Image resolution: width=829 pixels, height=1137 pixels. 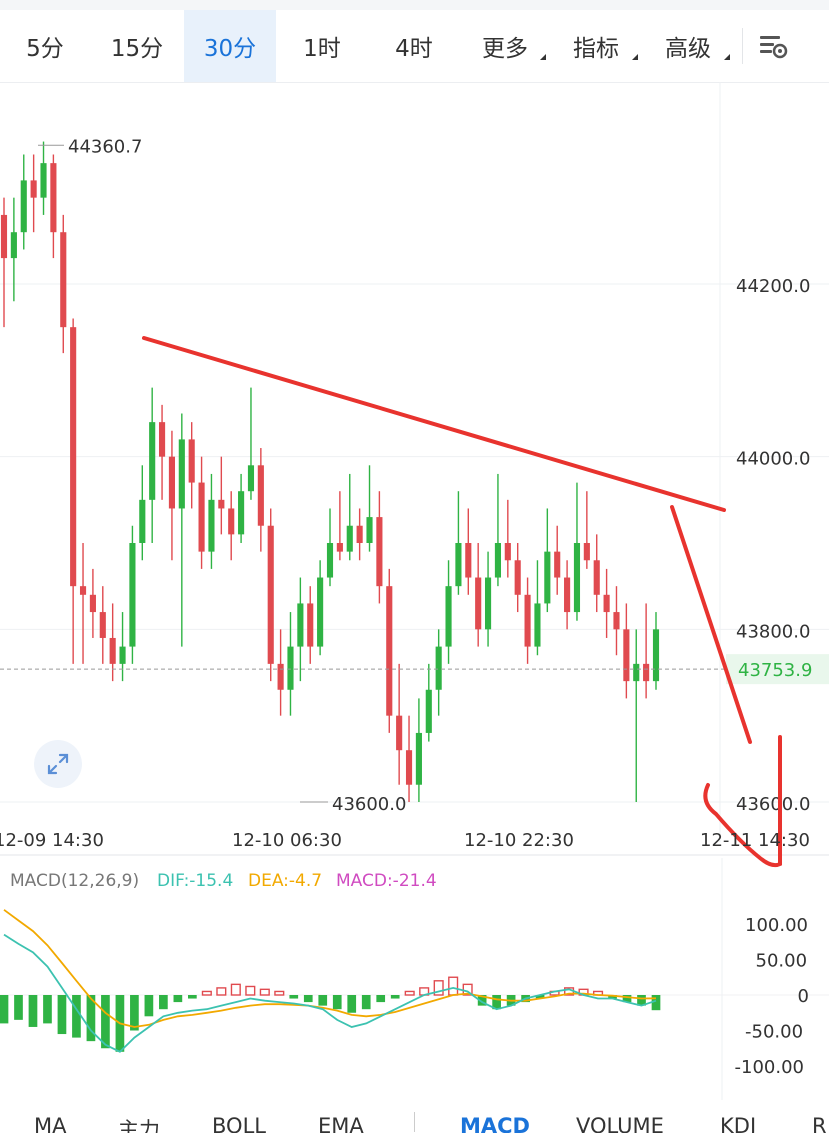 I want to click on indicator-tab-boll: BOLL, so click(x=239, y=1123).